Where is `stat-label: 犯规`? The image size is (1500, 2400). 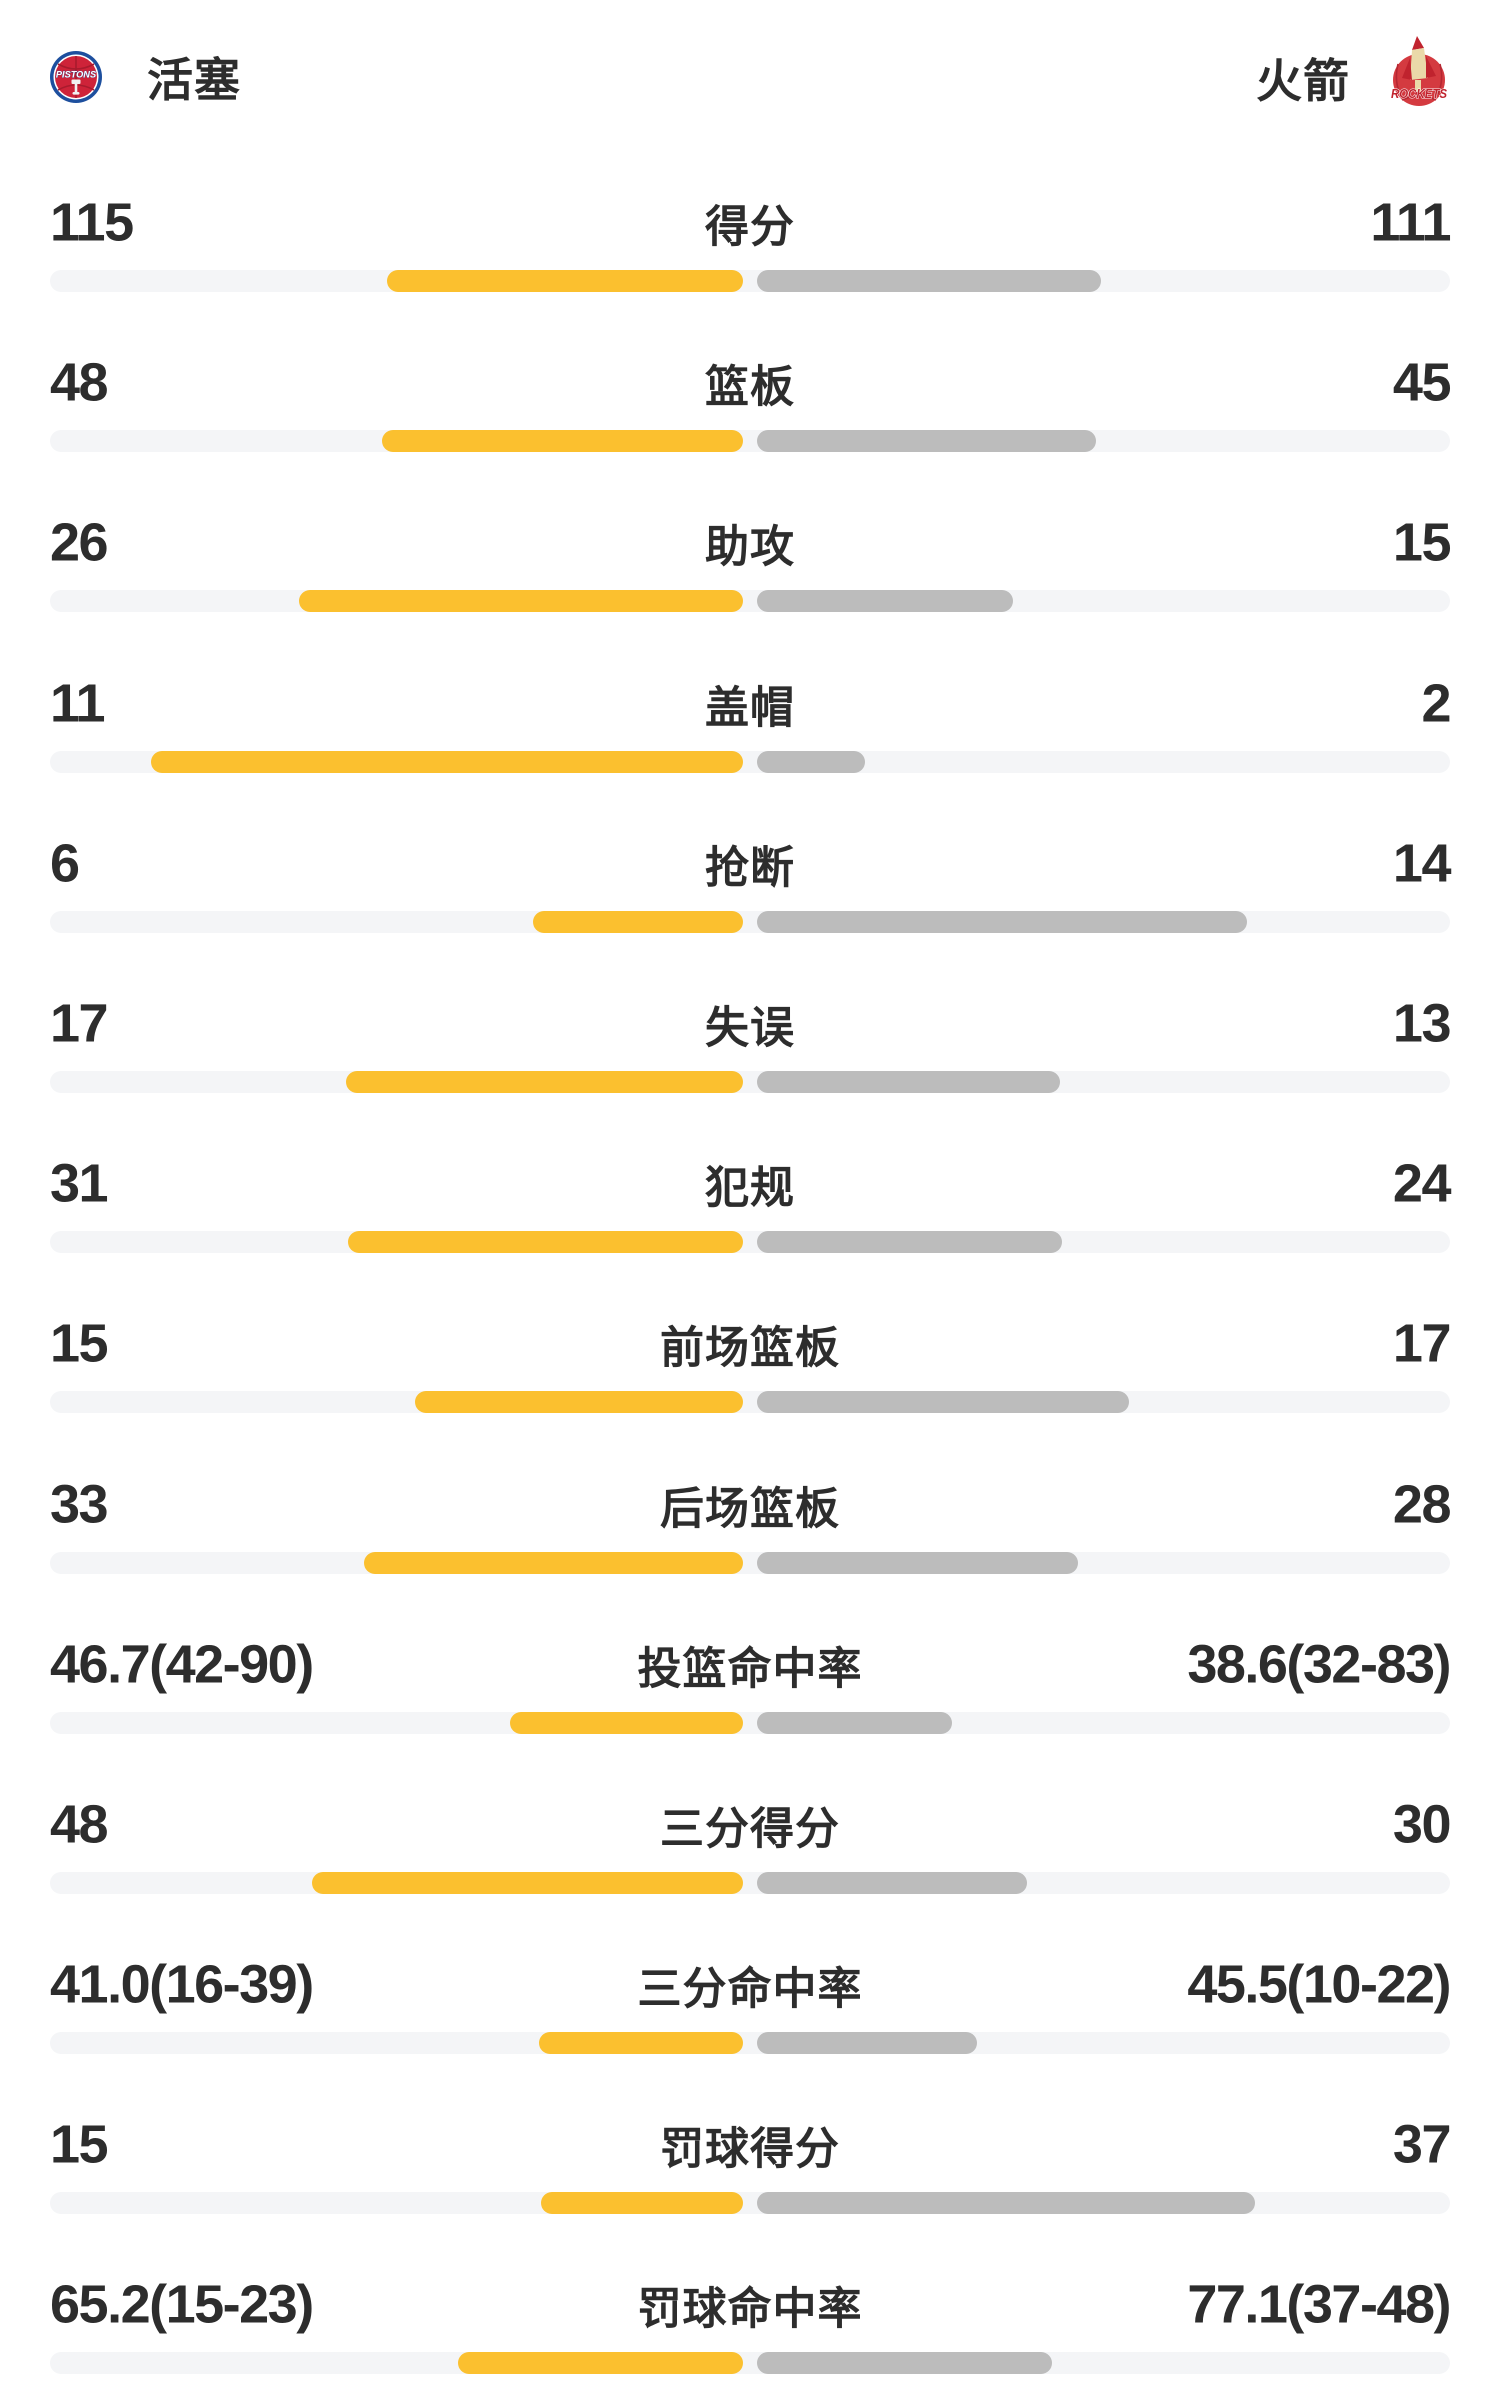
stat-label: 犯规 is located at coordinates (750, 1188).